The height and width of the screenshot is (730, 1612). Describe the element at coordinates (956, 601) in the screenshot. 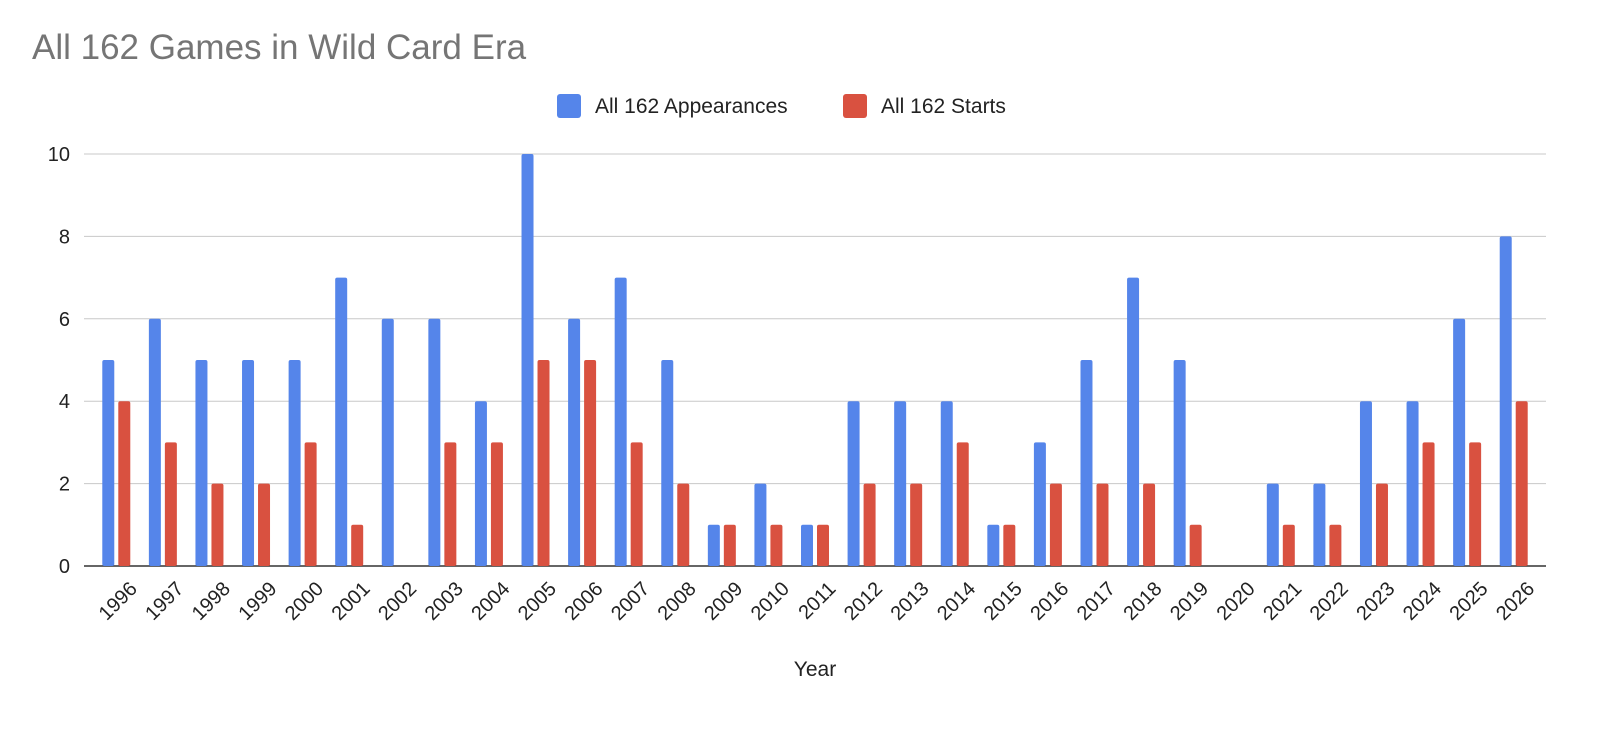

I see `x-tick-label: 2014` at that location.